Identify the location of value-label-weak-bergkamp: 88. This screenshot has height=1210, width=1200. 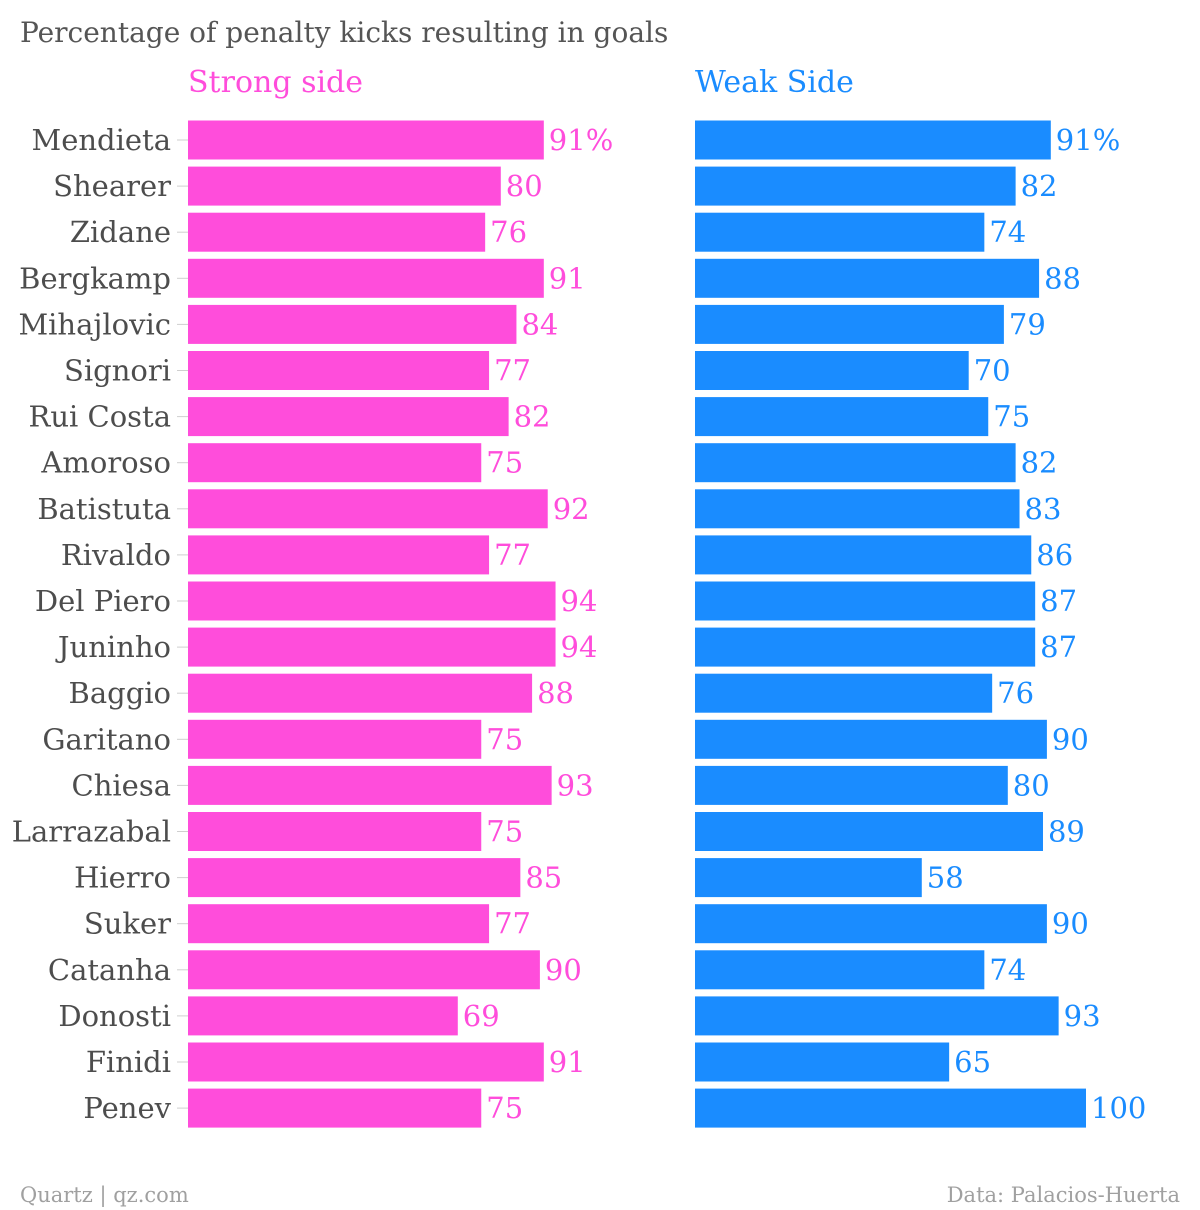
(1062, 278).